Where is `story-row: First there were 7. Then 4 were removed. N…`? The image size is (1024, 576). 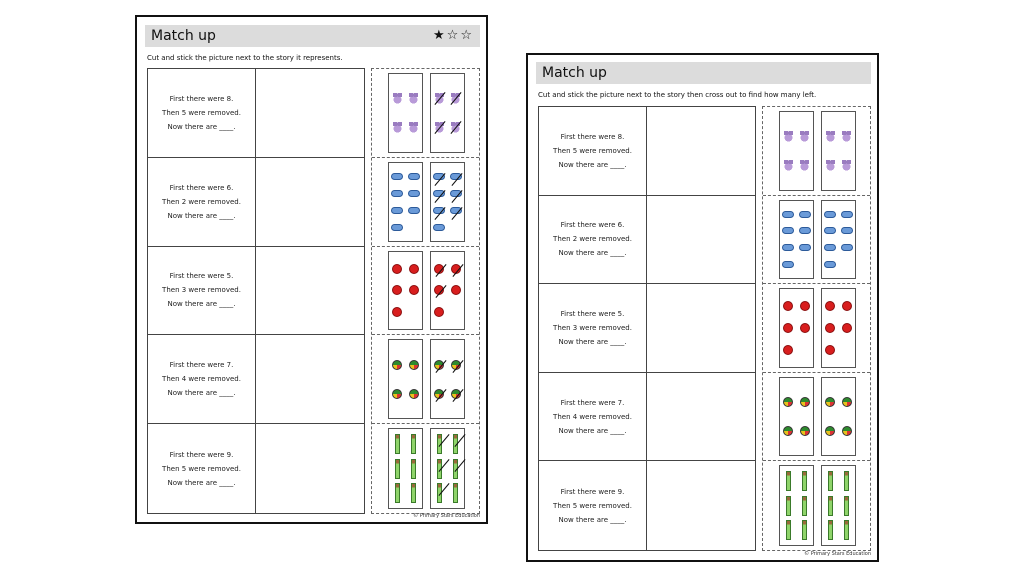
story-row: First there were 7. Then 4 were removed. N… is located at coordinates (256, 380).